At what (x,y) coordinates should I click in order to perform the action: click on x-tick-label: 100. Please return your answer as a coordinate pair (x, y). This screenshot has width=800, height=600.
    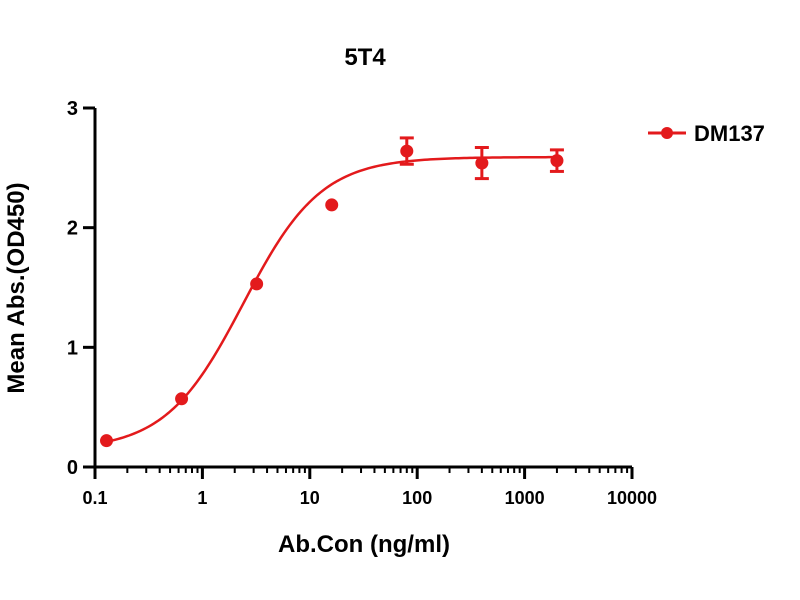
    Looking at the image, I should click on (417, 498).